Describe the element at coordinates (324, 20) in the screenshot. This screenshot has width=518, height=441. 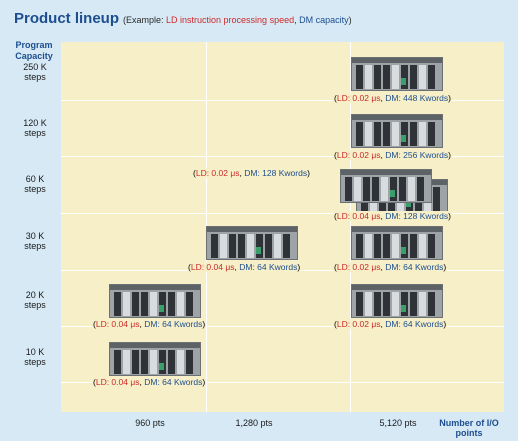
I see `subtitle-dm: DM capacity` at that location.